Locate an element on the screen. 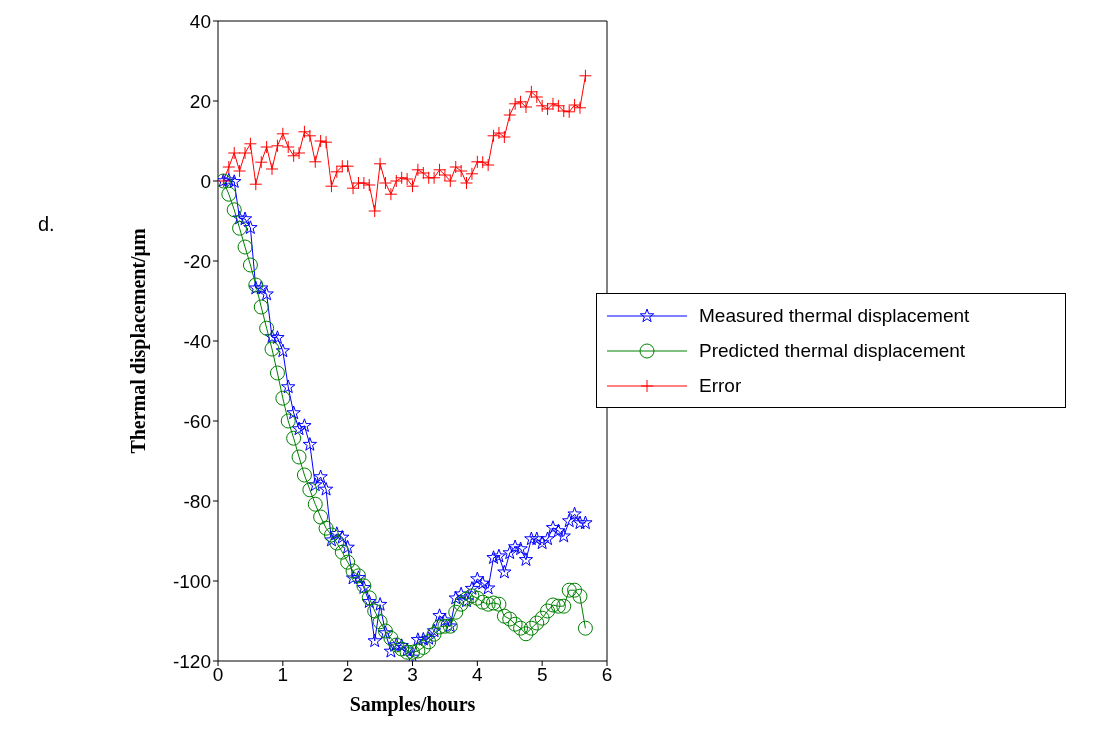  x-tick-label: 2 is located at coordinates (347, 675).